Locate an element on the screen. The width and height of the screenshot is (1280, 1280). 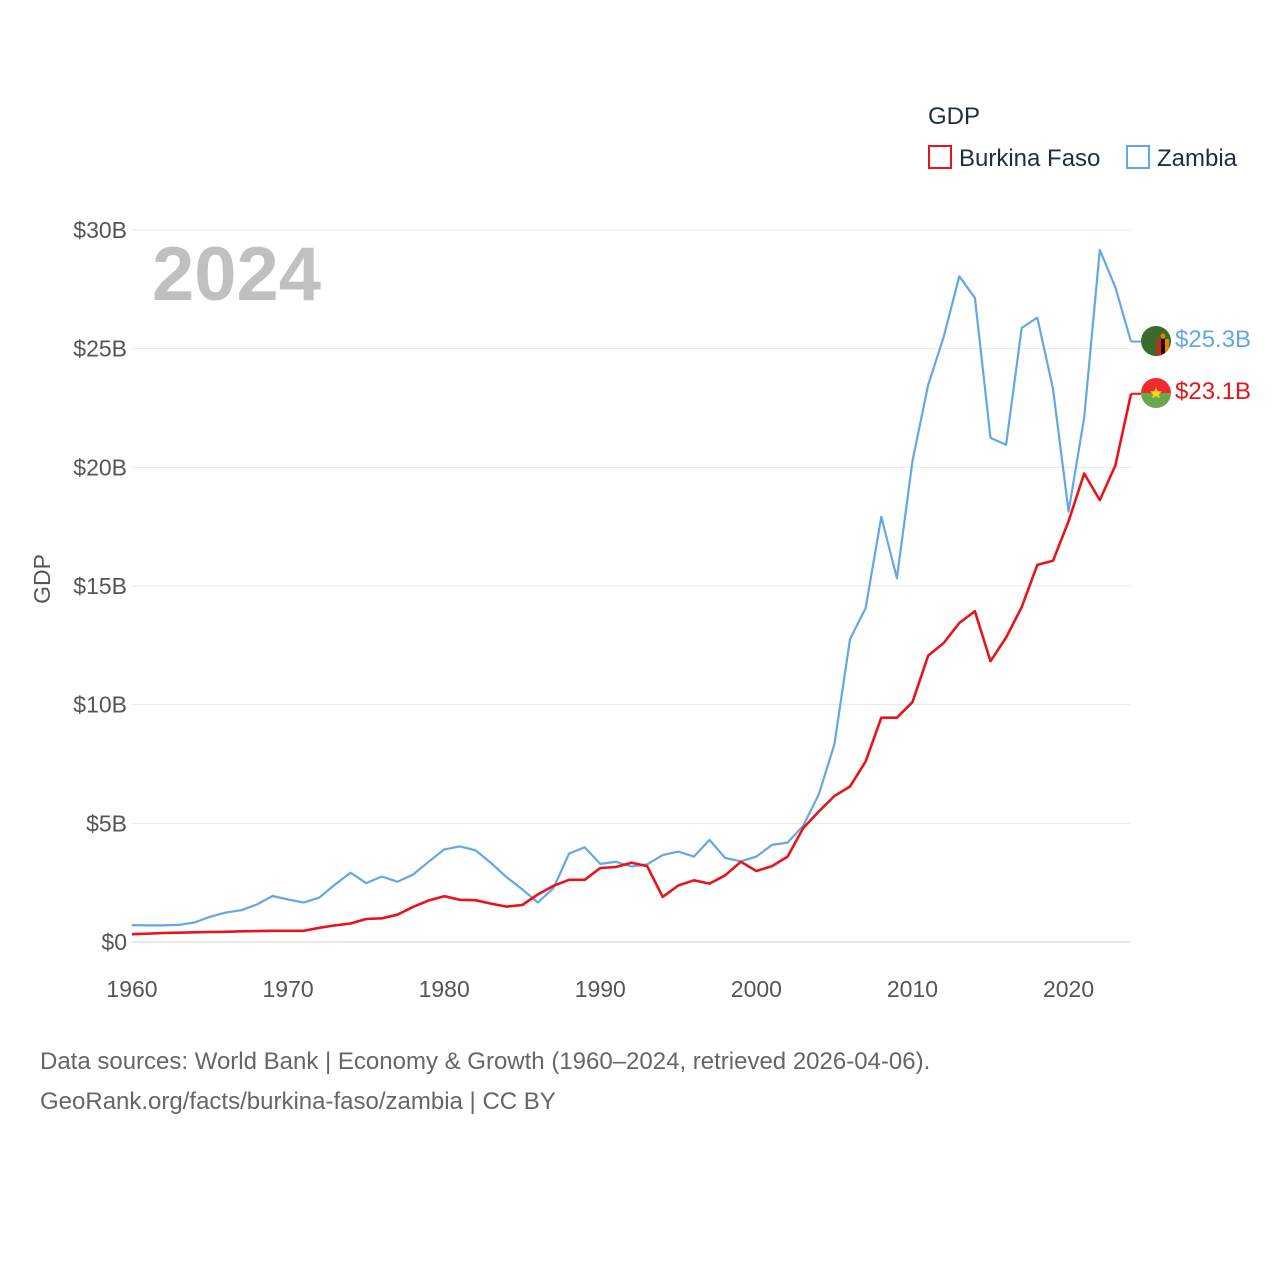
y-tick-label: $5B is located at coordinates (106, 823).